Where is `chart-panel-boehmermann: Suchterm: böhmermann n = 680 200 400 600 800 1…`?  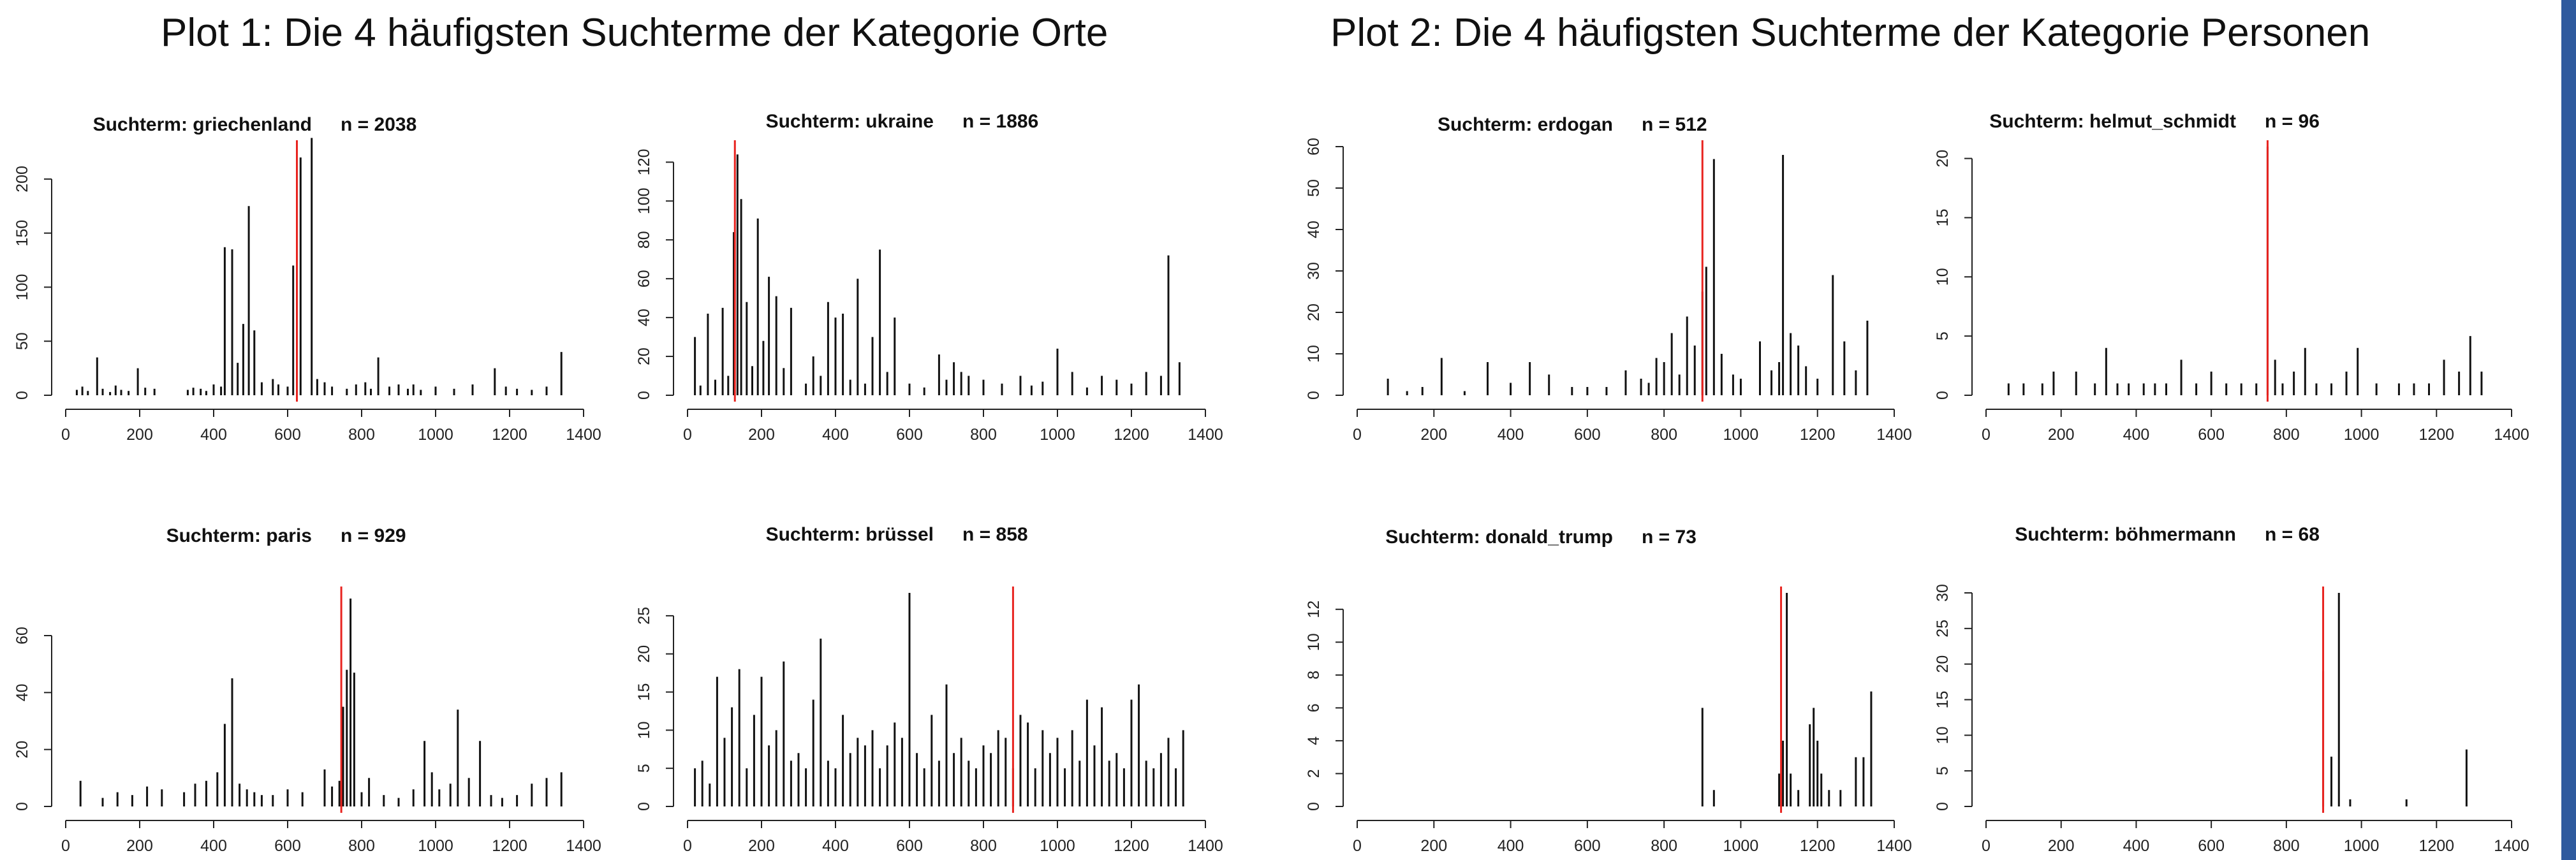 chart-panel-boehmermann: Suchterm: böhmermann n = 680 200 400 600 800 1… is located at coordinates (2231, 689).